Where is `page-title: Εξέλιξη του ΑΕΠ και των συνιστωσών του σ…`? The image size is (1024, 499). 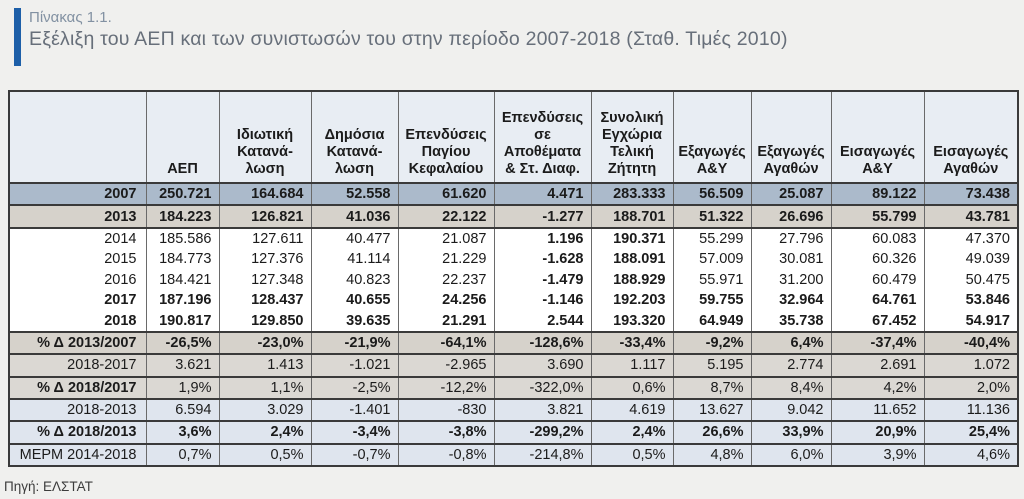
page-title: Εξέλιξη του ΑΕΠ και των συνιστωσών του σ… is located at coordinates (408, 39).